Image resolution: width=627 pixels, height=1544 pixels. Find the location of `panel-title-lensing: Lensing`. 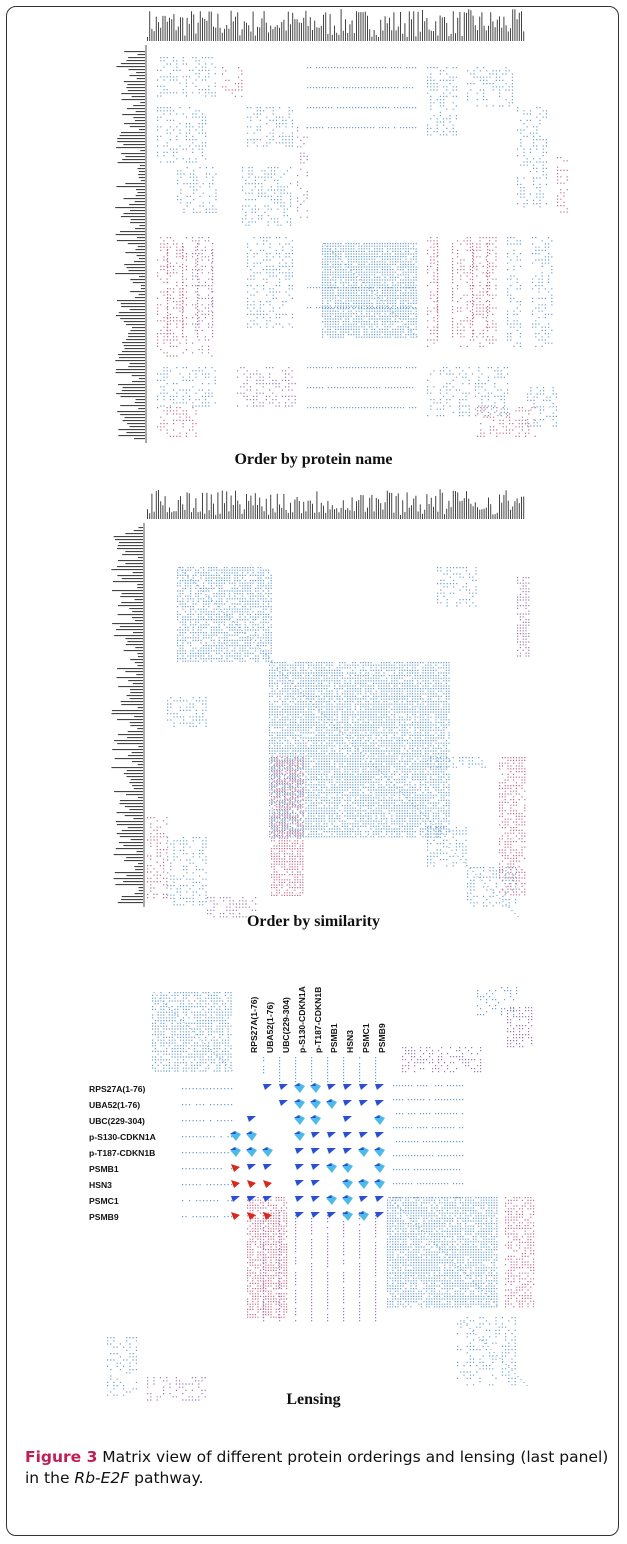

panel-title-lensing: Lensing is located at coordinates (313, 1399).